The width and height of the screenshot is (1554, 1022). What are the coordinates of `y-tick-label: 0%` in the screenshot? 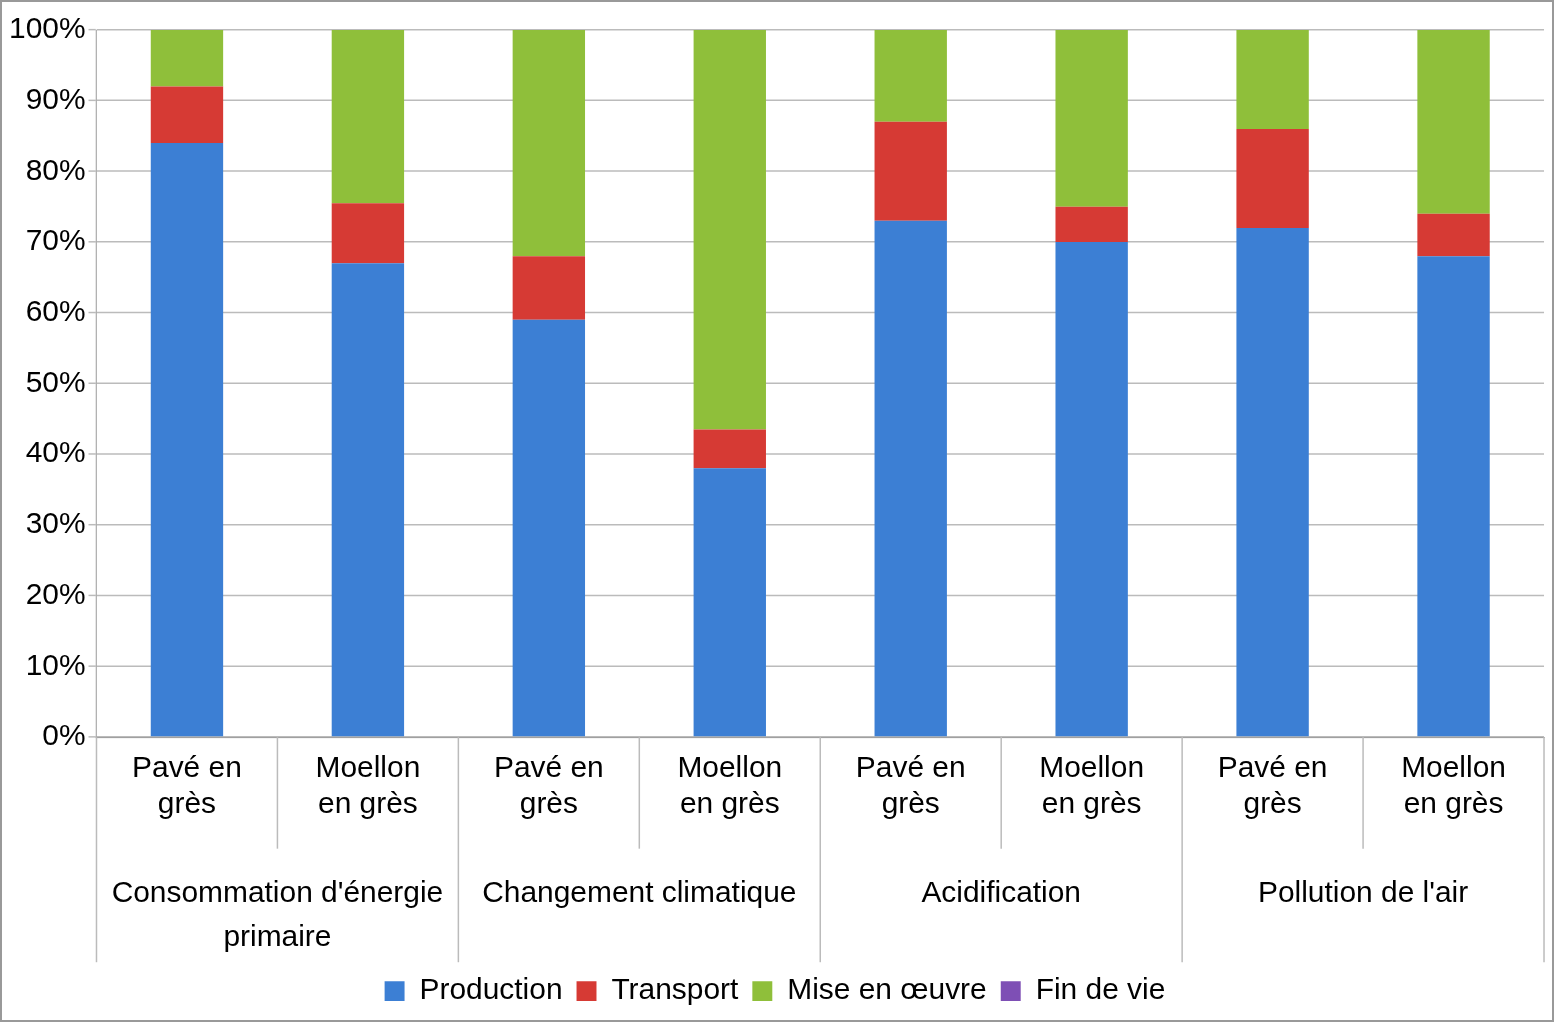 It's located at (64, 735).